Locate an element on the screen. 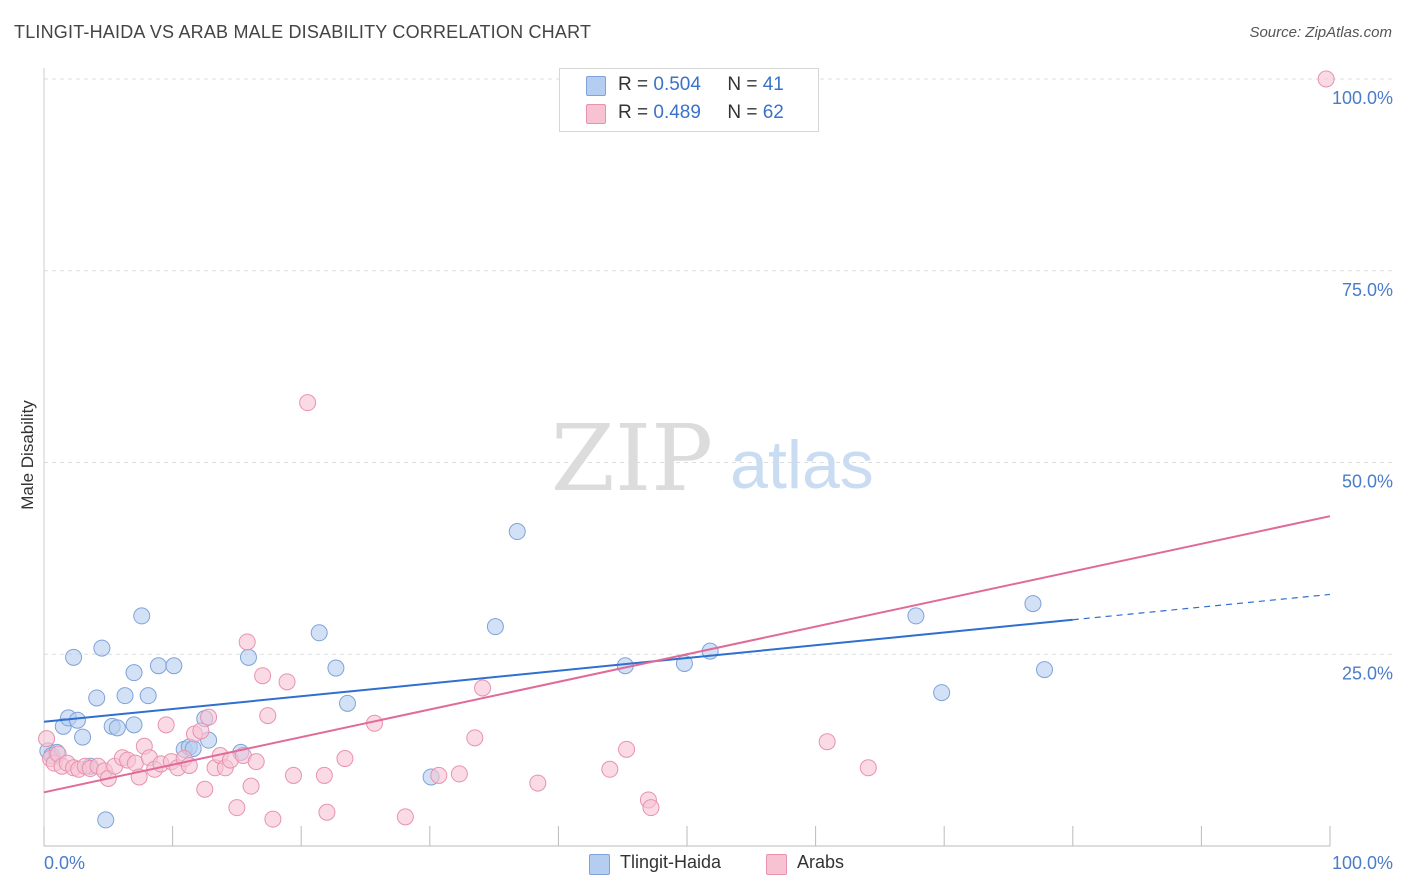 This screenshot has width=1406, height=892. x-tick-label: 0.0% is located at coordinates (64, 863).